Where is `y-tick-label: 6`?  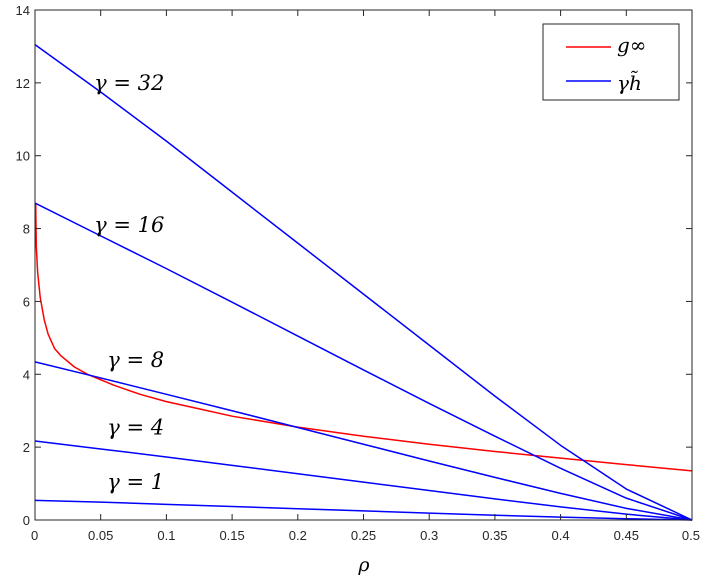 y-tick-label: 6 is located at coordinates (26, 301).